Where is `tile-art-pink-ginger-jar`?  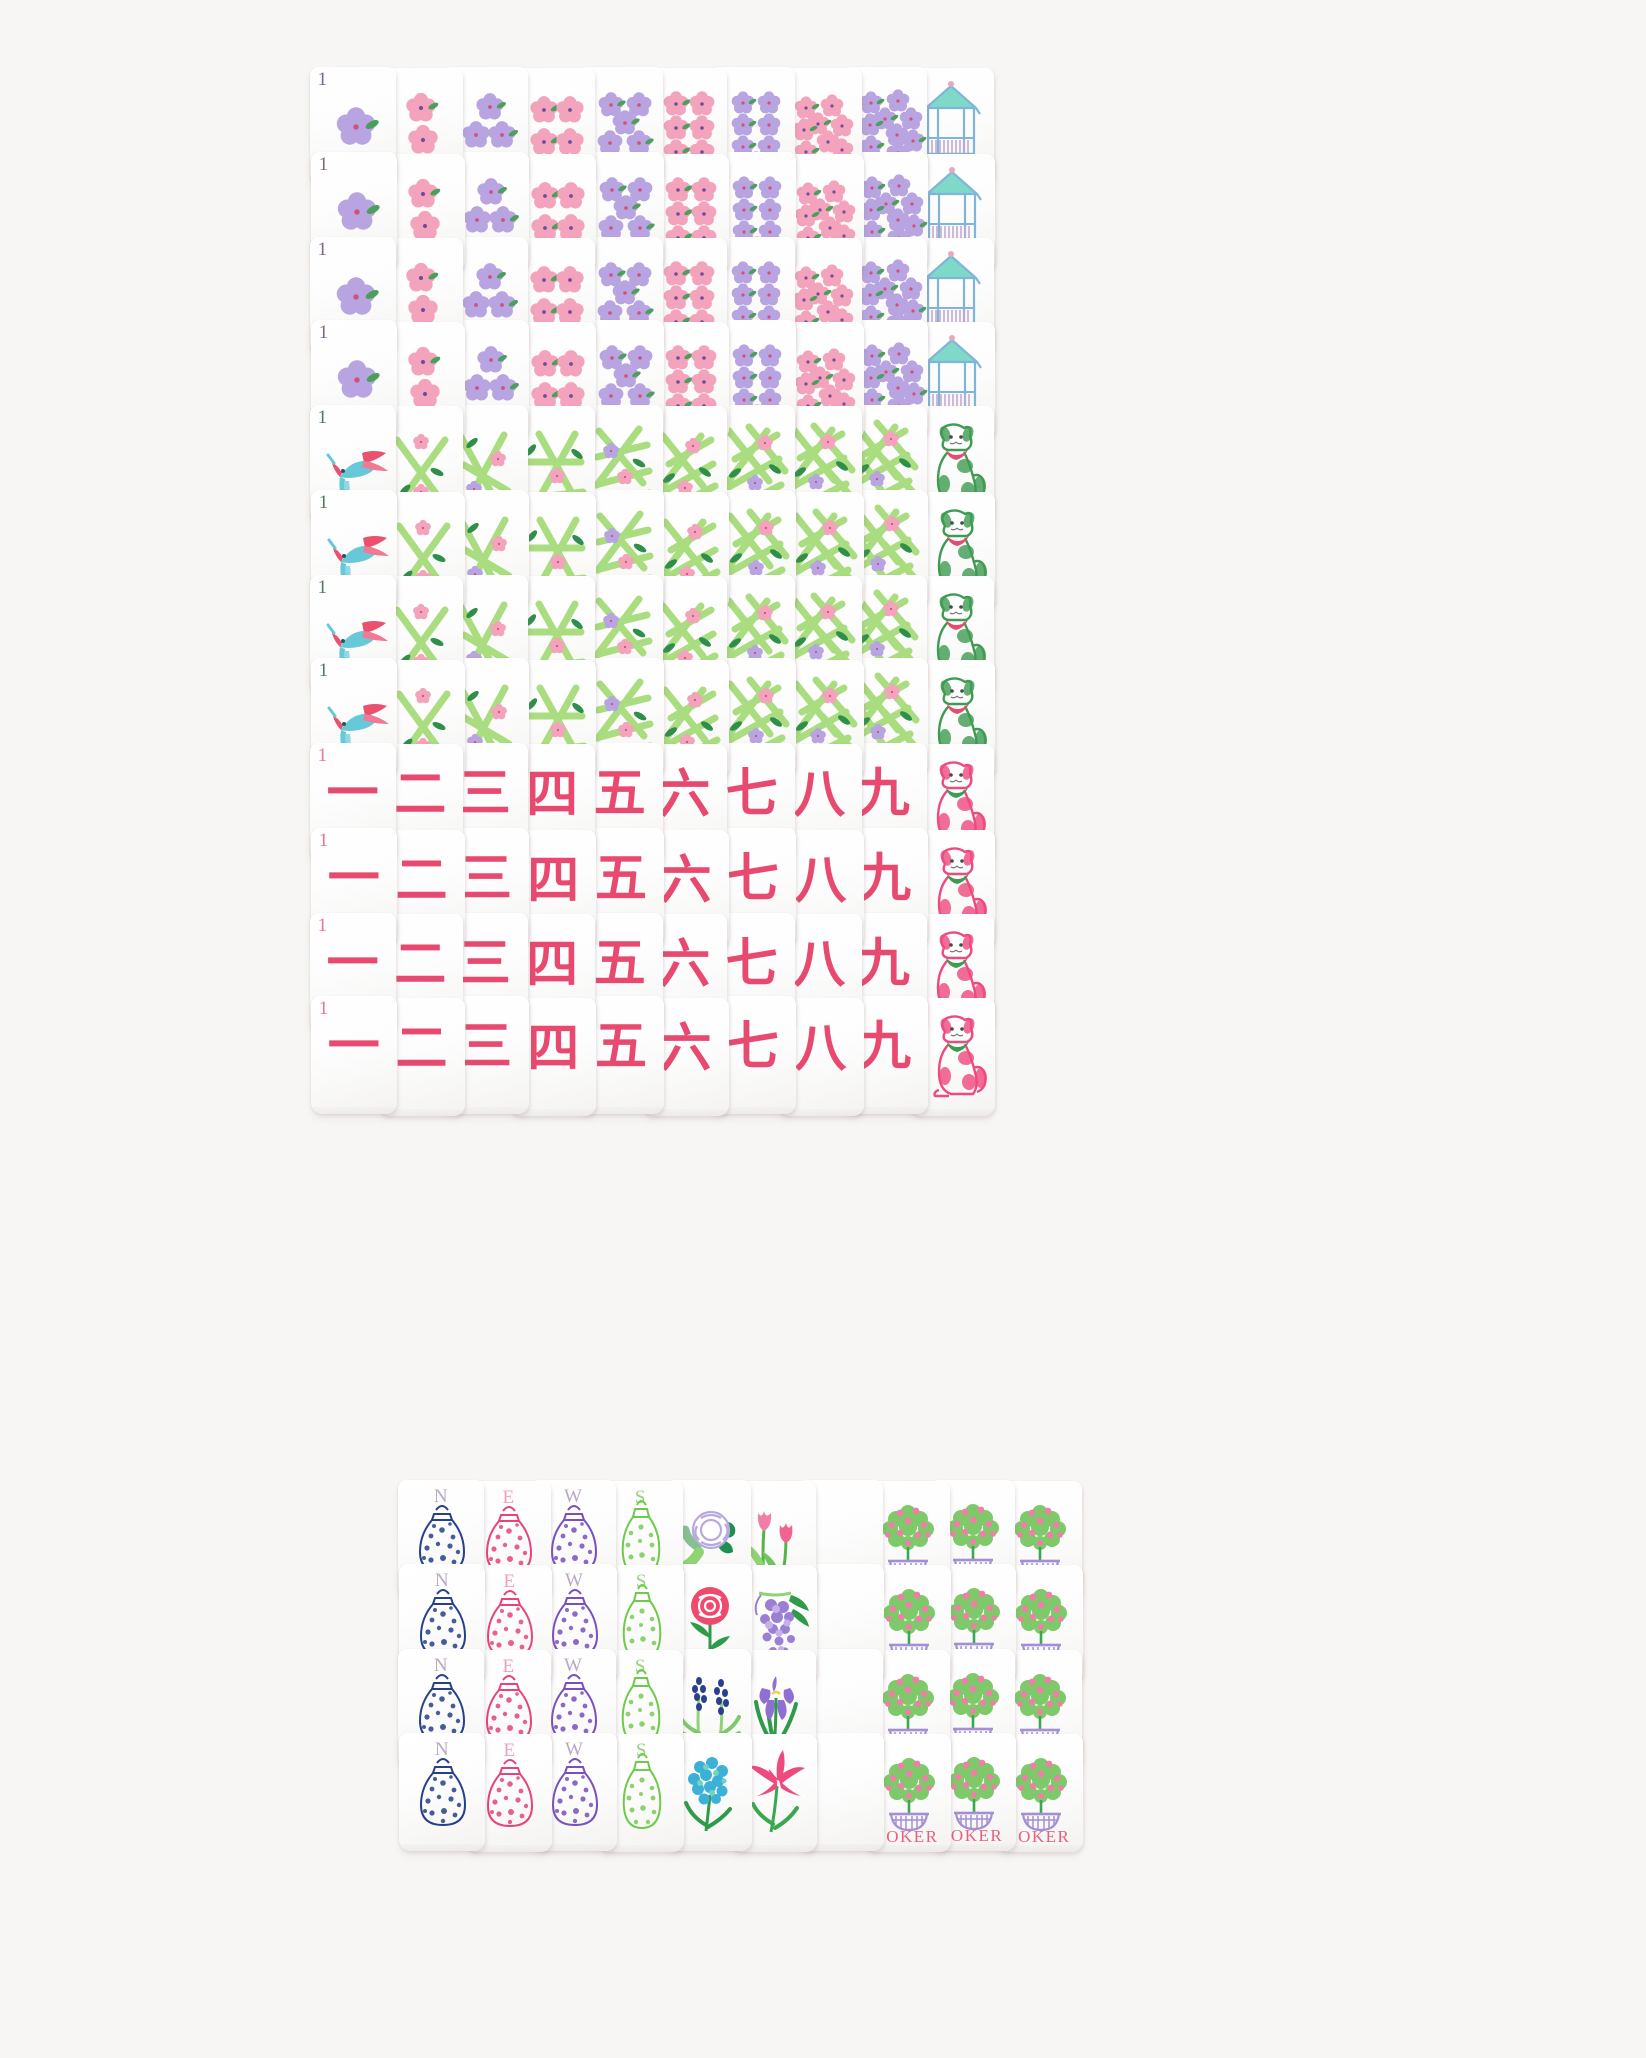 tile-art-pink-ginger-jar is located at coordinates (509, 1793).